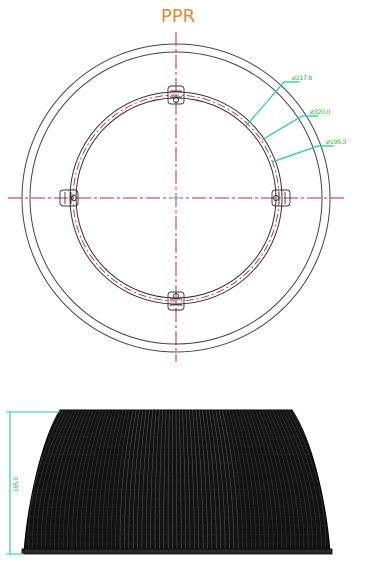 The height and width of the screenshot is (565, 374). What do you see at coordinates (33, 483) in the screenshot?
I see `height-dimension` at bounding box center [33, 483].